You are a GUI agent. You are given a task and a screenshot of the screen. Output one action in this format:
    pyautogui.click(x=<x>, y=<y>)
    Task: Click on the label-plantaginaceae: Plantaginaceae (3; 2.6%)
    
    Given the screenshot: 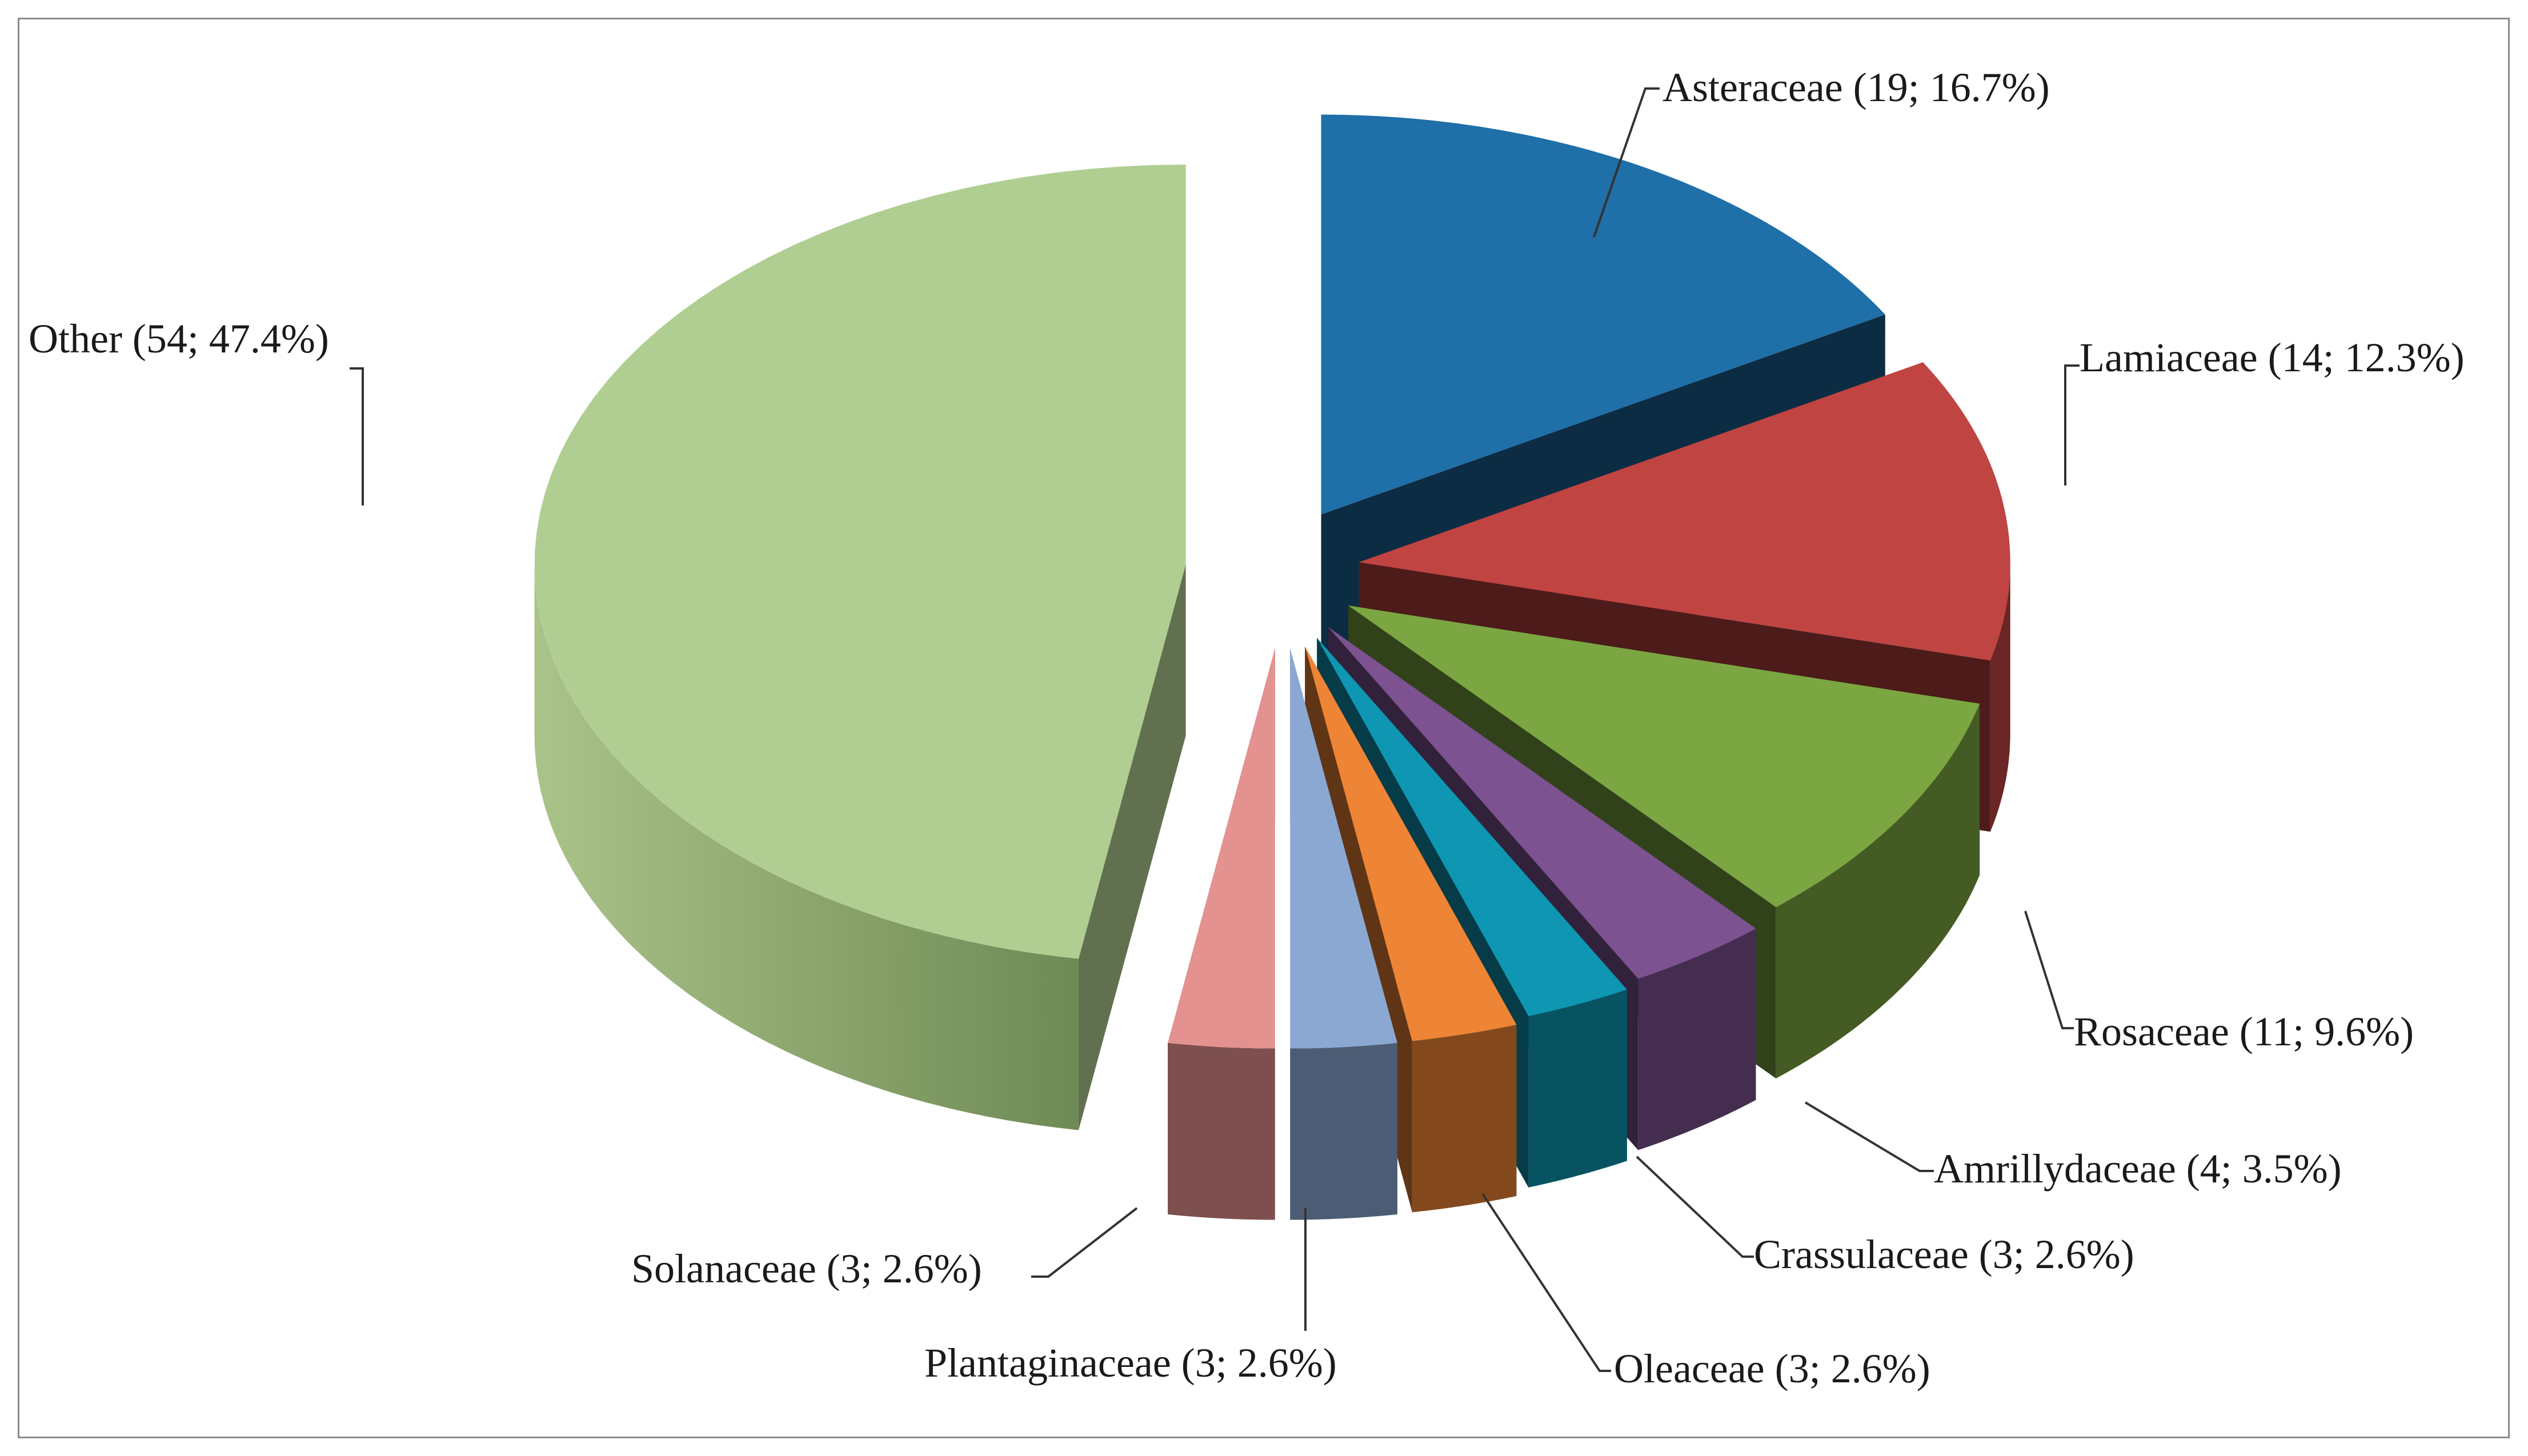 What is the action you would take?
    pyautogui.click(x=1130, y=1363)
    